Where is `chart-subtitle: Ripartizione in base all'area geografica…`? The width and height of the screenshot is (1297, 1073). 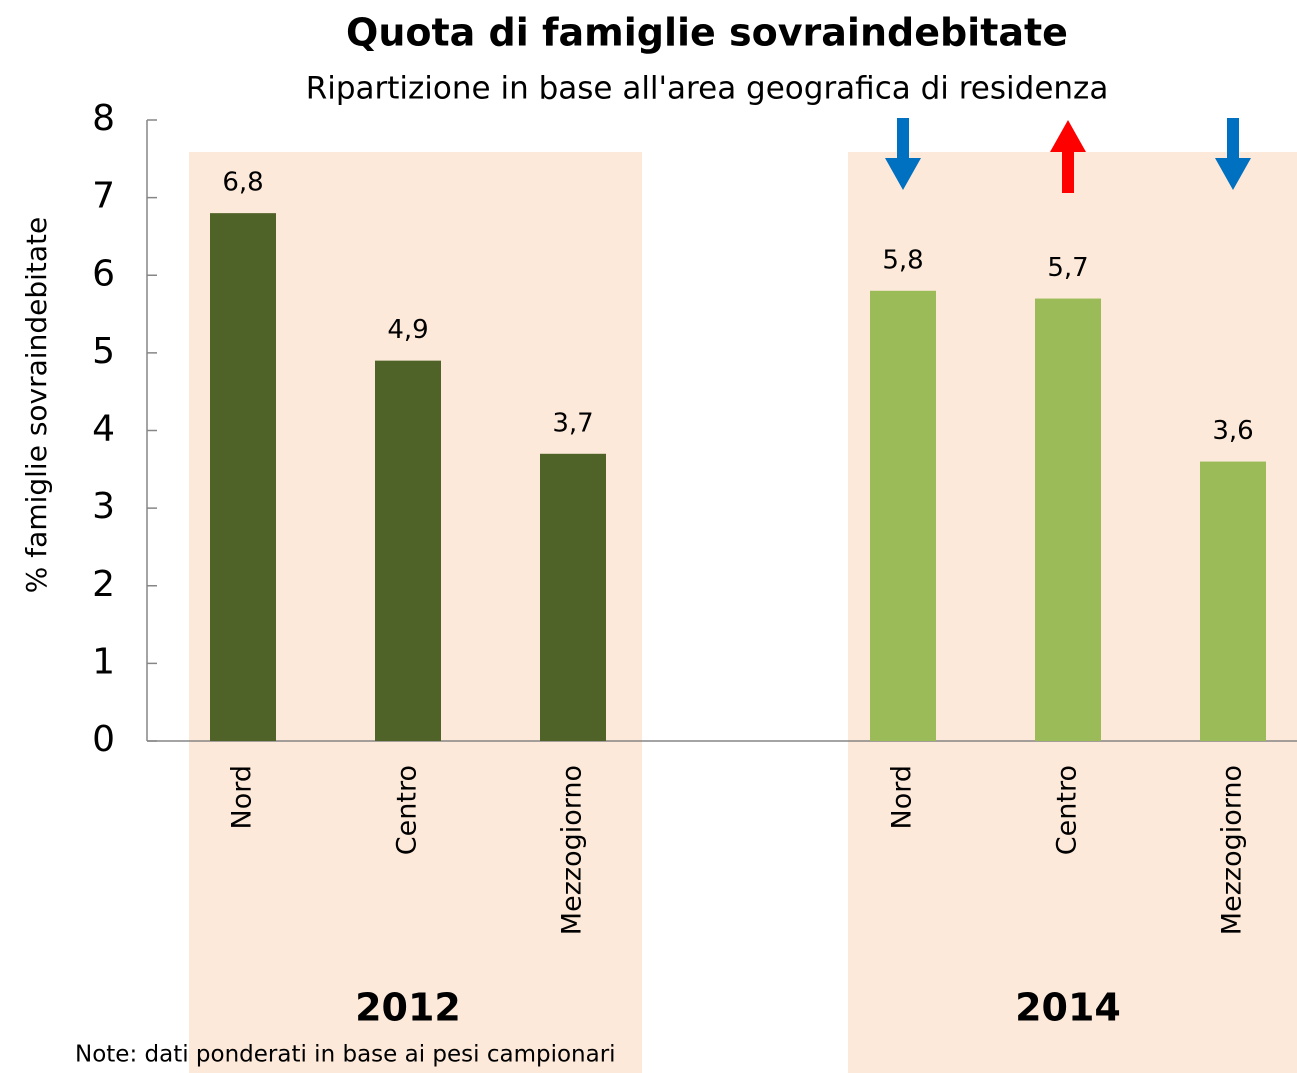
chart-subtitle: Ripartizione in base all'area geografica… is located at coordinates (707, 89).